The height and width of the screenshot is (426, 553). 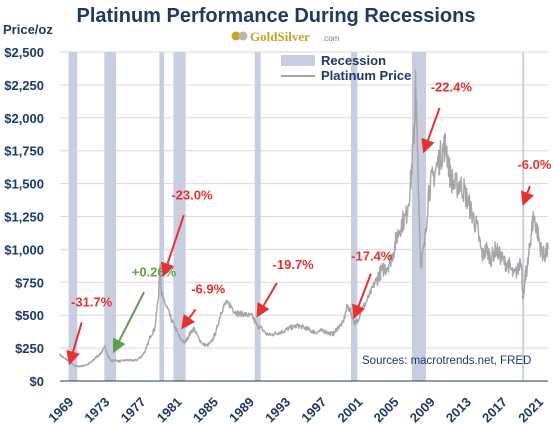 I want to click on y-tick-label: $1,500, so click(x=24, y=184).